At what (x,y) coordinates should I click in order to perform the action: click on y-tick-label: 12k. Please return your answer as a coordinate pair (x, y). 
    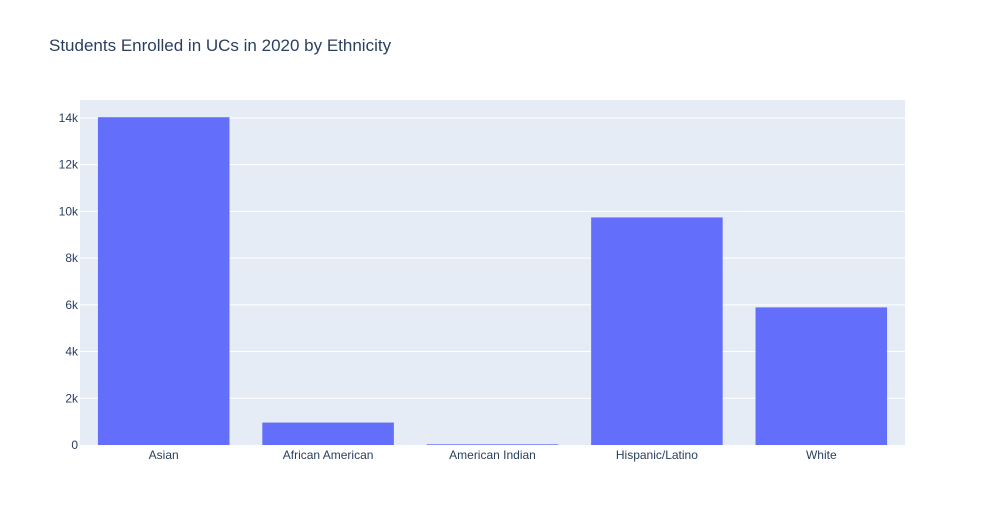
    Looking at the image, I should click on (69, 165).